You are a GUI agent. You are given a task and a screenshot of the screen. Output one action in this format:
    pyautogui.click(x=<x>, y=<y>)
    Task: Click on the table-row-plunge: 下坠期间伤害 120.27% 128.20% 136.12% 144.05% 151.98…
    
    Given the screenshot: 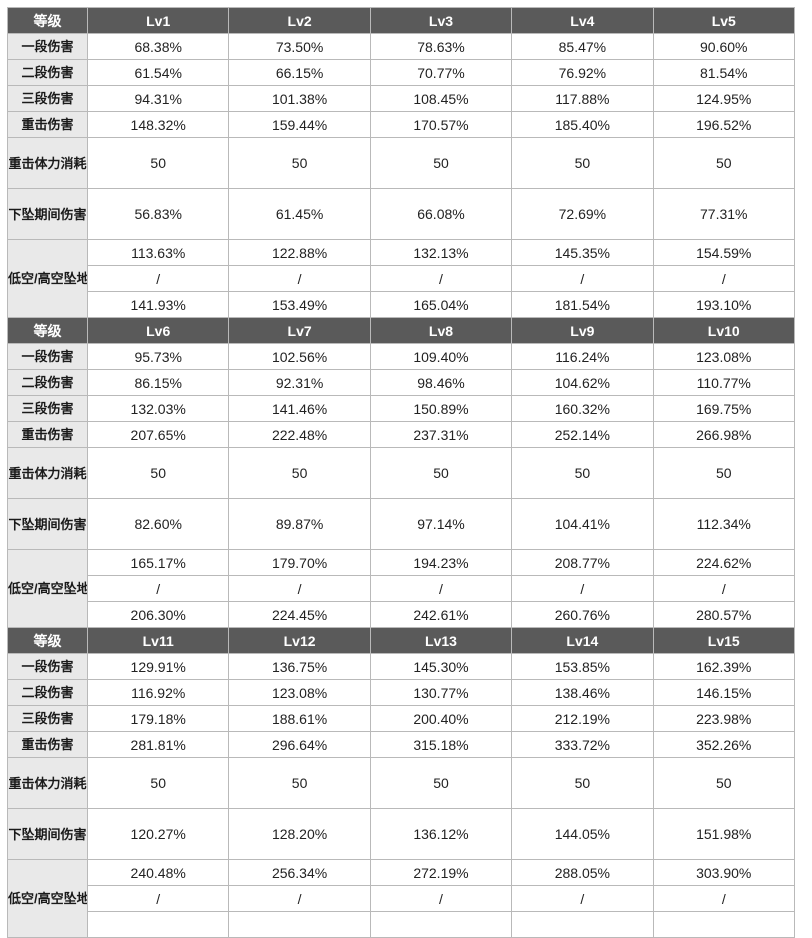 What is the action you would take?
    pyautogui.click(x=401, y=834)
    